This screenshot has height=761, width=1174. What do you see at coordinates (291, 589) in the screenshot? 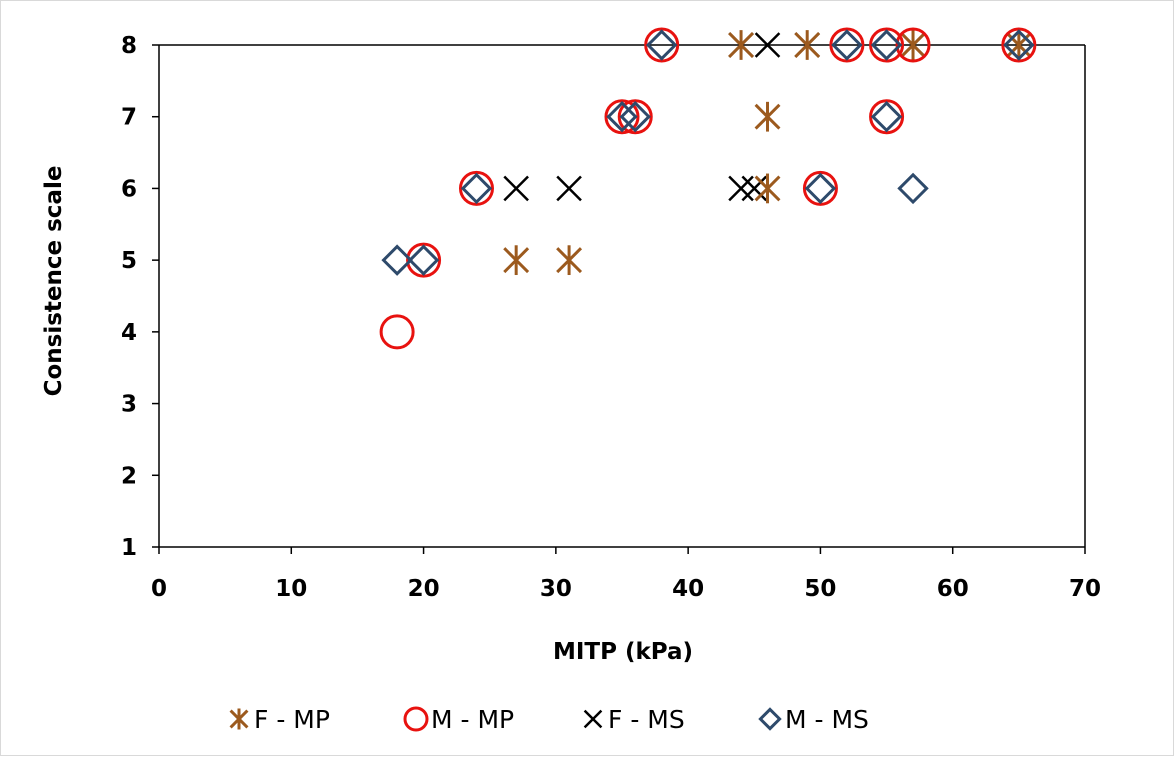
I see `x-tick-label: 10` at bounding box center [291, 589].